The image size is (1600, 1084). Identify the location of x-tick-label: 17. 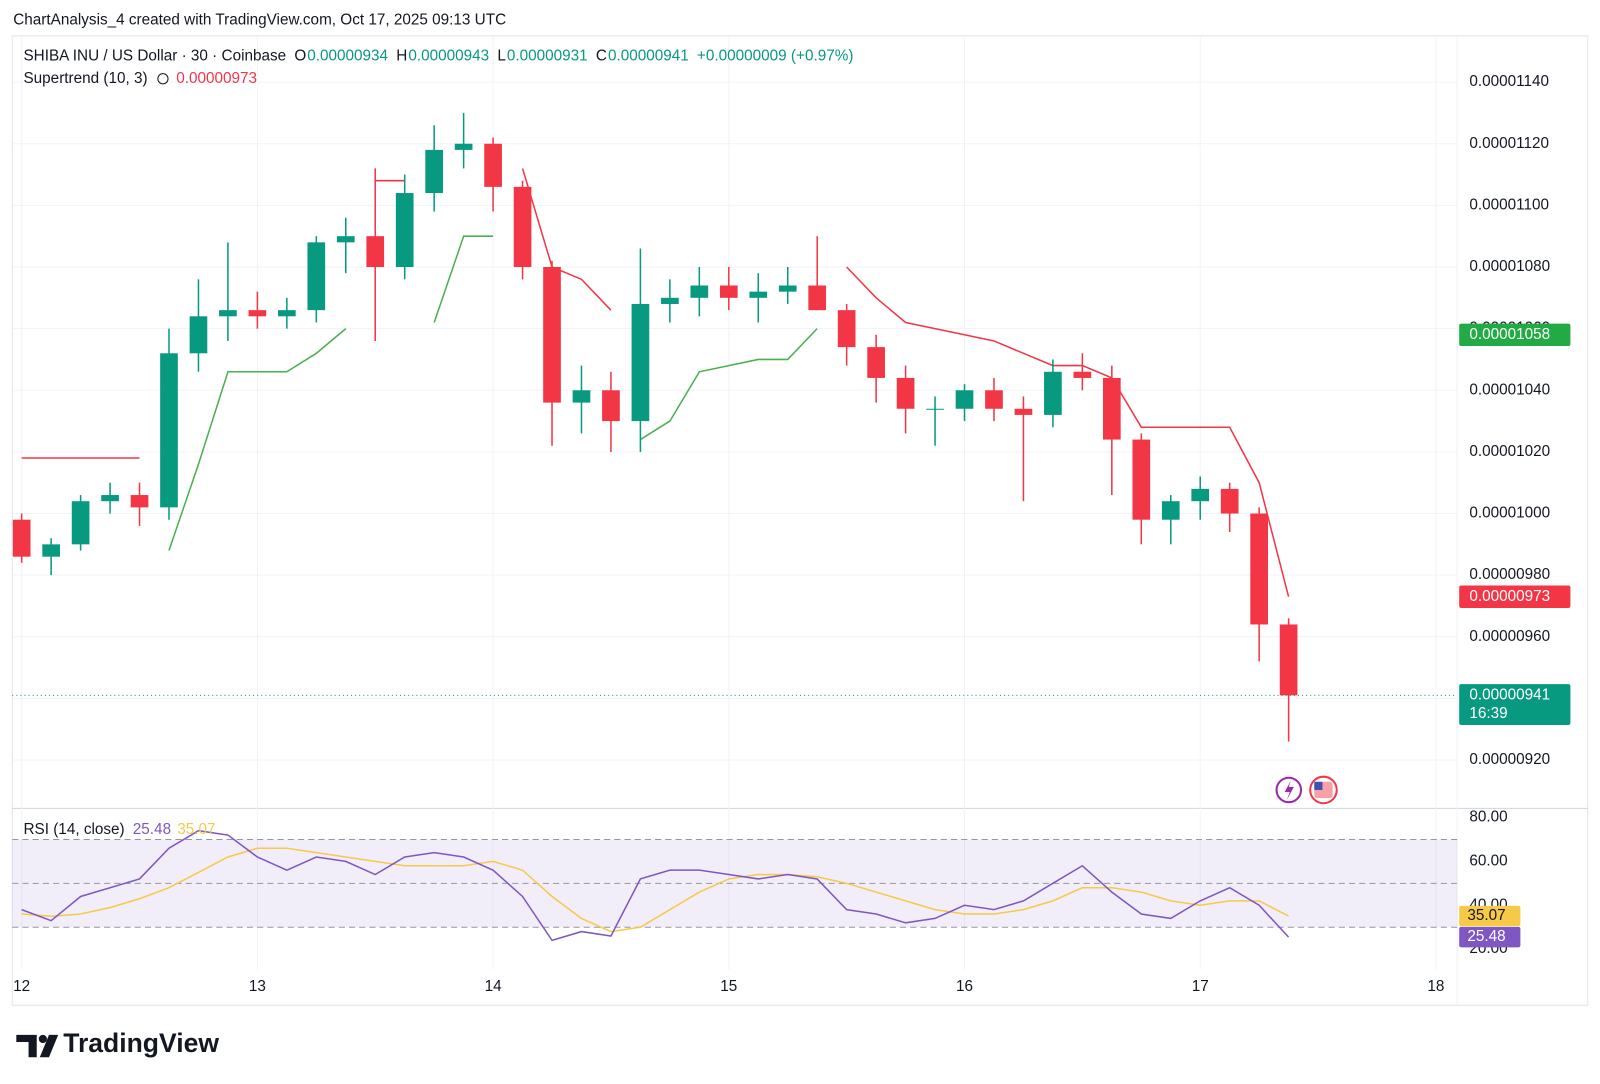
(1200, 986).